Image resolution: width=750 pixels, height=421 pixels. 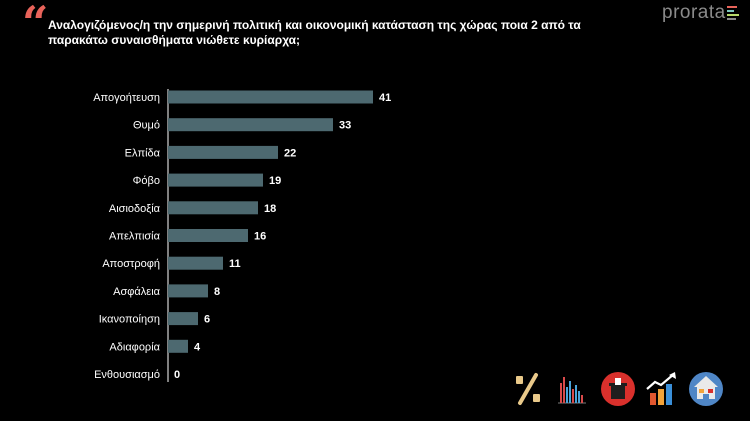 I want to click on data-label: 11, so click(x=235, y=264).